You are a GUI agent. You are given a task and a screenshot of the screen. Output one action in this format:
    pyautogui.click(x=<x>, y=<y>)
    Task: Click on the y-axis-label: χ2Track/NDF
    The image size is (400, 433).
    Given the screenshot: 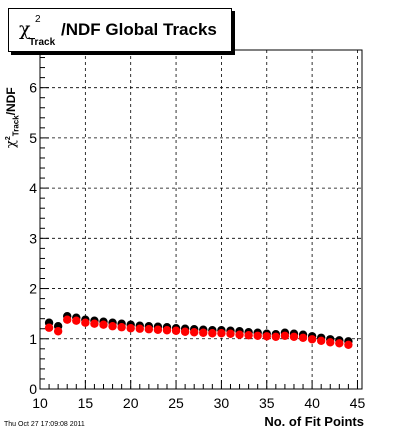 What is the action you would take?
    pyautogui.click(x=15, y=95)
    